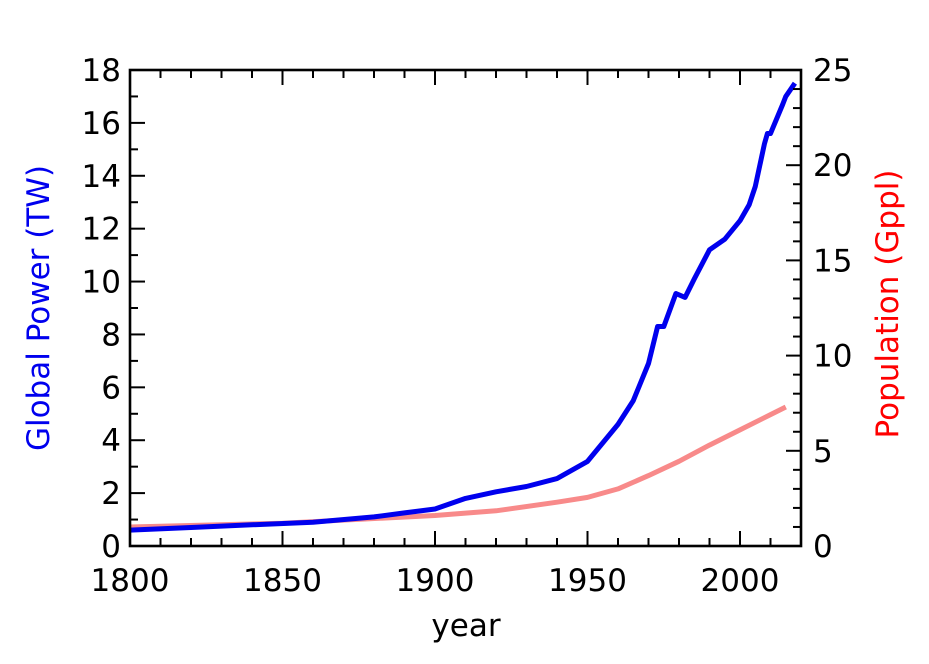 The image size is (929, 664). I want to click on left-axis-title: Global Power (TW), so click(39, 308).